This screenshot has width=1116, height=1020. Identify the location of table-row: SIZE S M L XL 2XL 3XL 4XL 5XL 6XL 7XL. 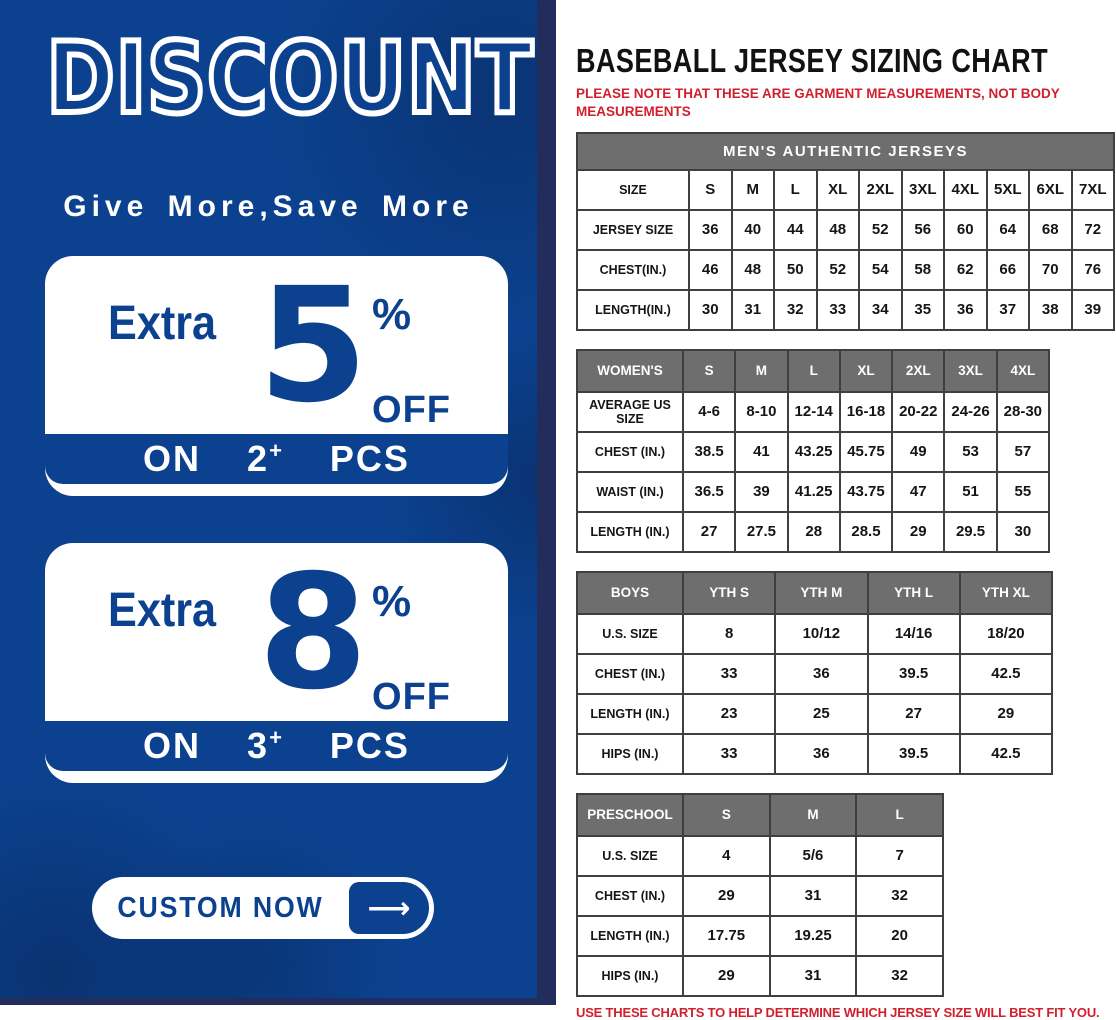
(845, 190).